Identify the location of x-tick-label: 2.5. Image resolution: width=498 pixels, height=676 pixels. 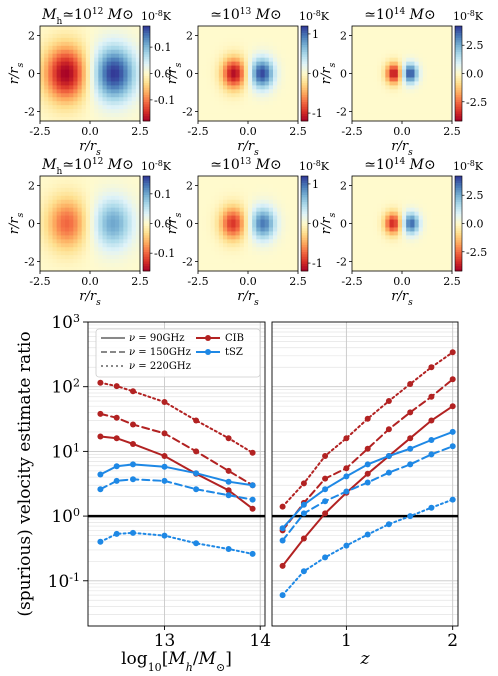
(298, 281).